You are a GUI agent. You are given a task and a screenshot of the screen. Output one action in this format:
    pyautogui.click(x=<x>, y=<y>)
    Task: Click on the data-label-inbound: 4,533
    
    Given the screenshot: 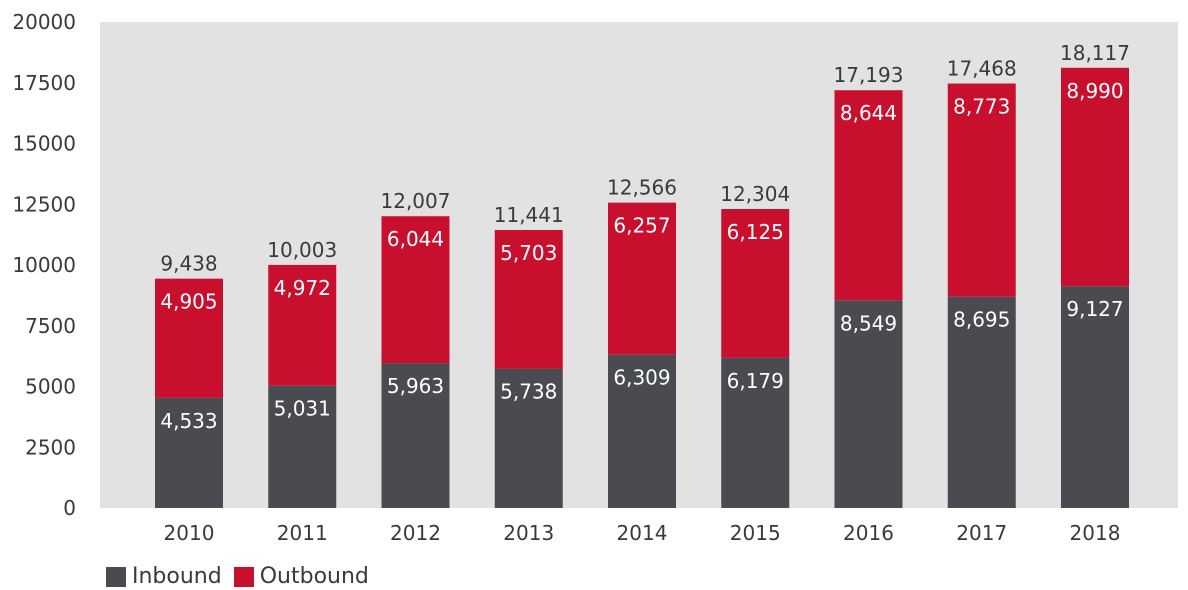 What is the action you would take?
    pyautogui.click(x=188, y=421)
    